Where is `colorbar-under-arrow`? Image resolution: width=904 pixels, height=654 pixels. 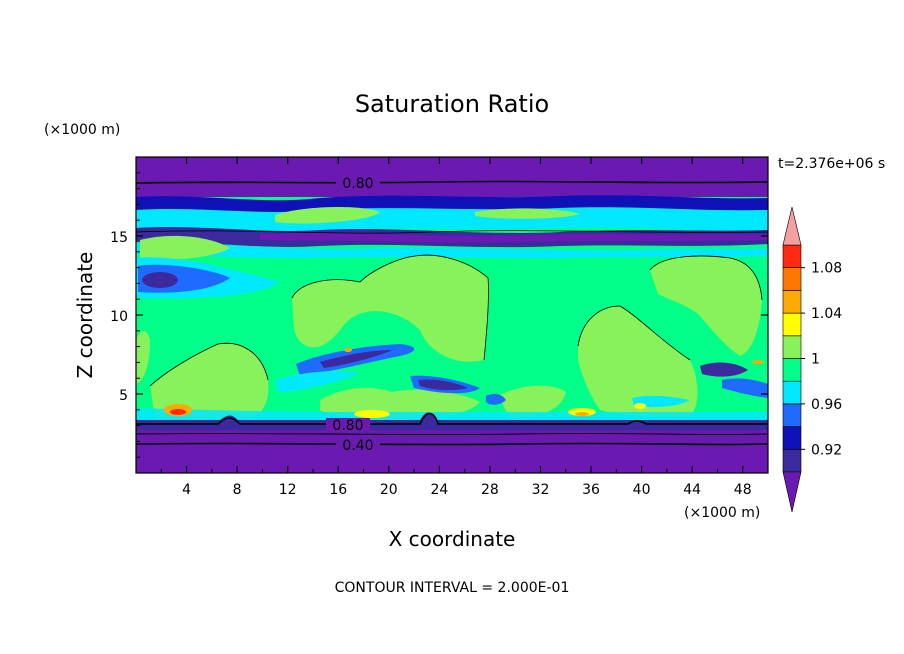
colorbar-under-arrow is located at coordinates (792, 492).